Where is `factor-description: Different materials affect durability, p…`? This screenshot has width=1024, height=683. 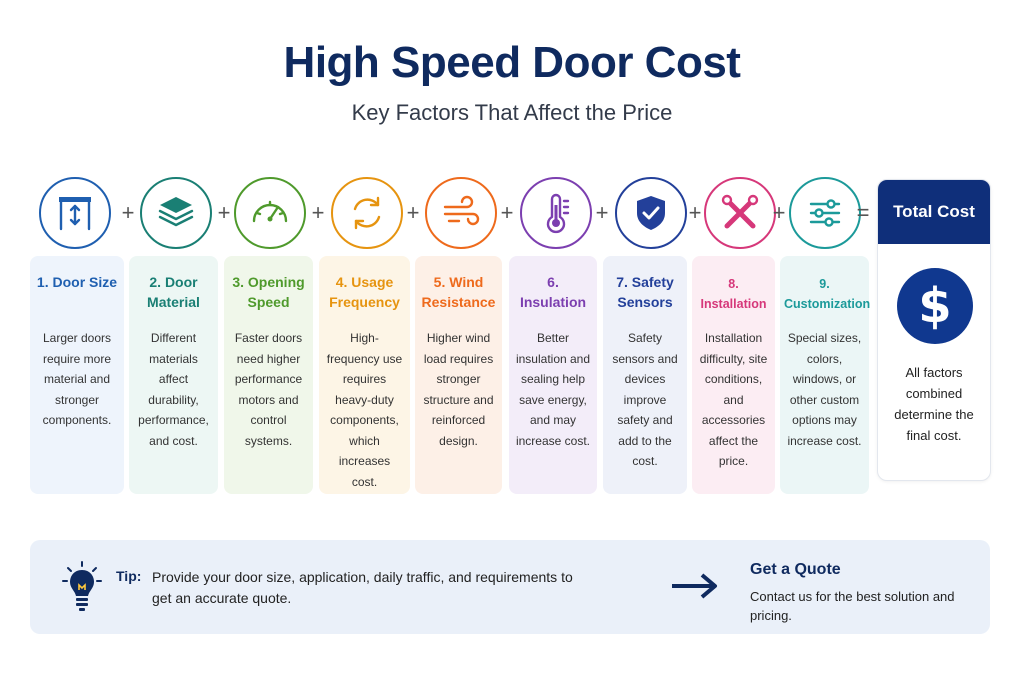
factor-description: Different materials affect durability, p… is located at coordinates (173, 389).